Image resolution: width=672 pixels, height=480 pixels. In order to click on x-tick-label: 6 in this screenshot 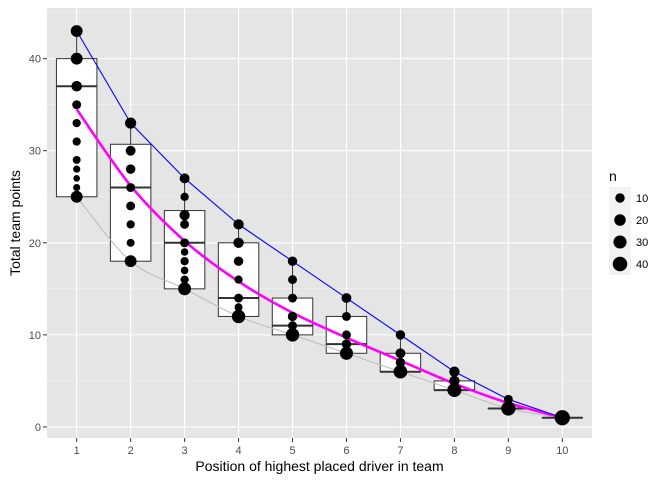, I will do `click(346, 451)`.